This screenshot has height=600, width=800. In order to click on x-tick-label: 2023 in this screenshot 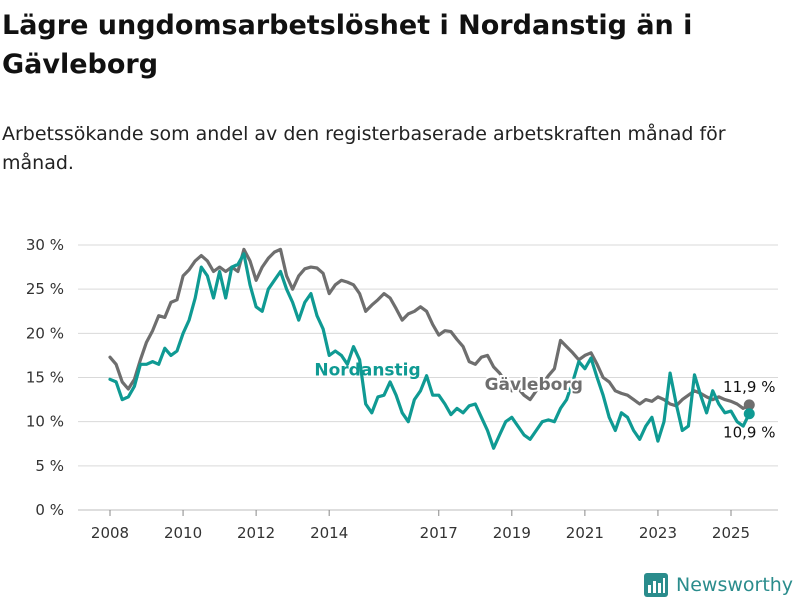, I will do `click(658, 533)`.